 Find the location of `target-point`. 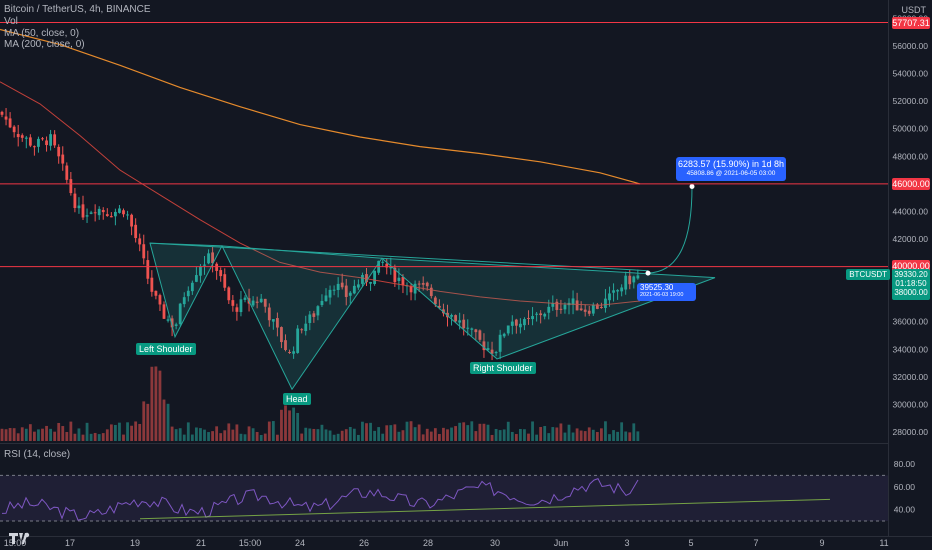

target-point is located at coordinates (692, 187).